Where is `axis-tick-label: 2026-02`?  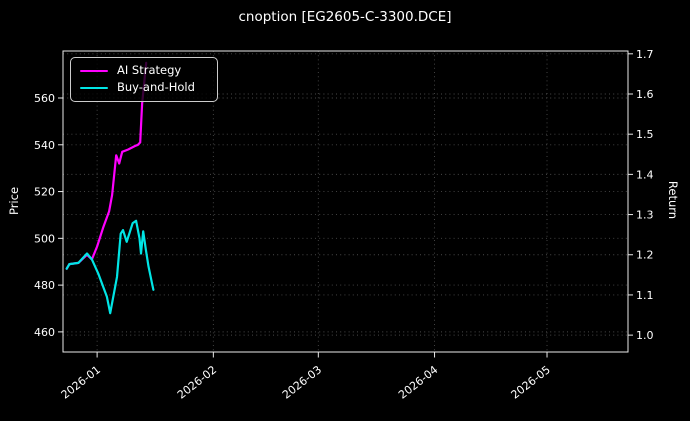 axis-tick-label: 2026-02 is located at coordinates (197, 382).